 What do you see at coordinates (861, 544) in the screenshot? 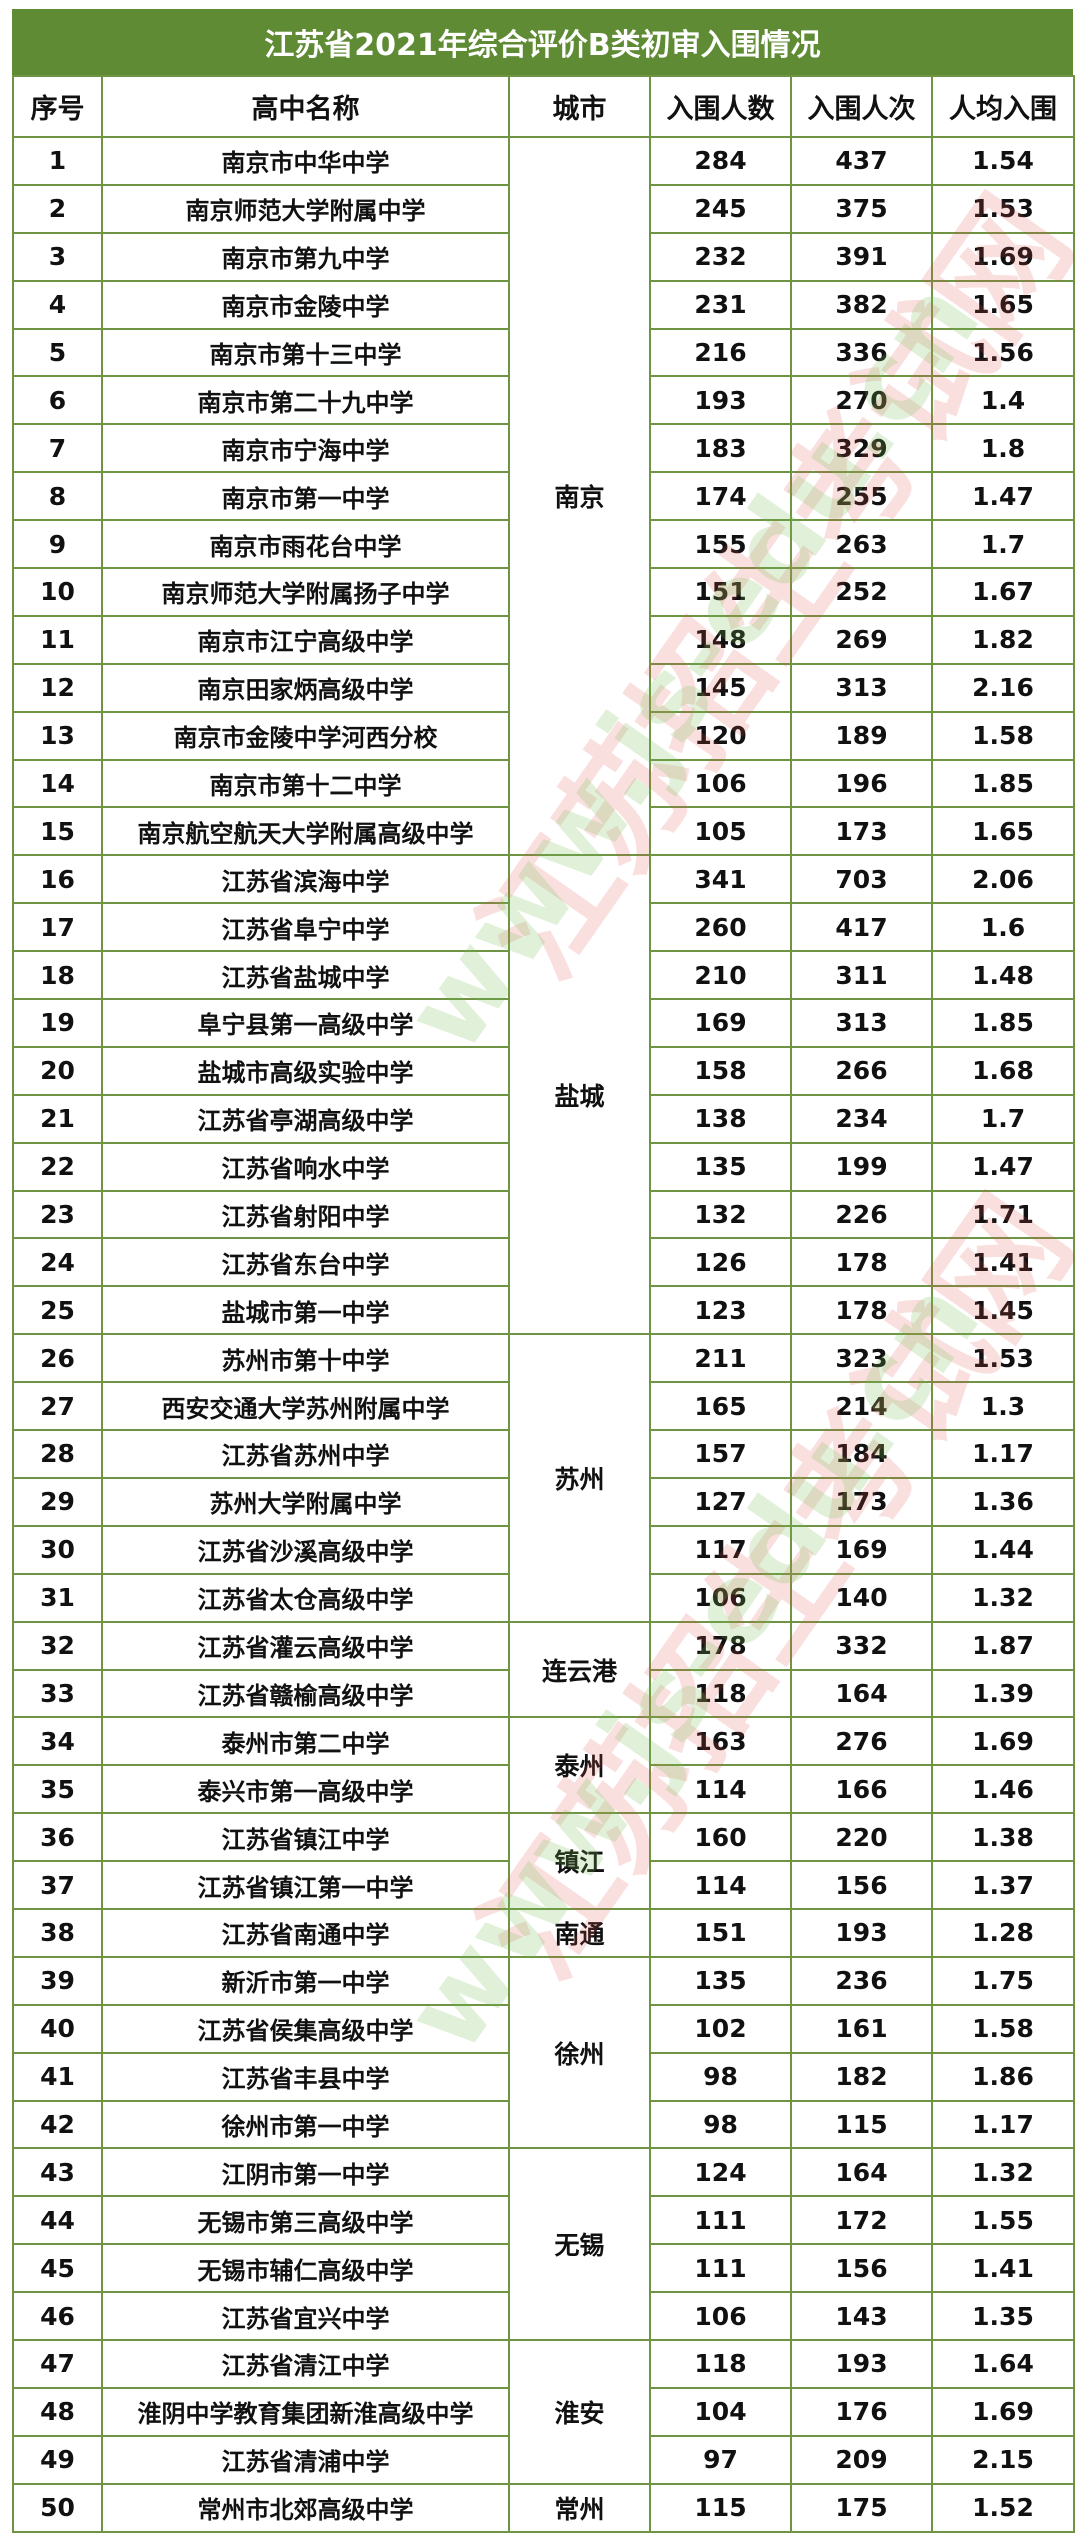
I see `cell-times: 263` at bounding box center [861, 544].